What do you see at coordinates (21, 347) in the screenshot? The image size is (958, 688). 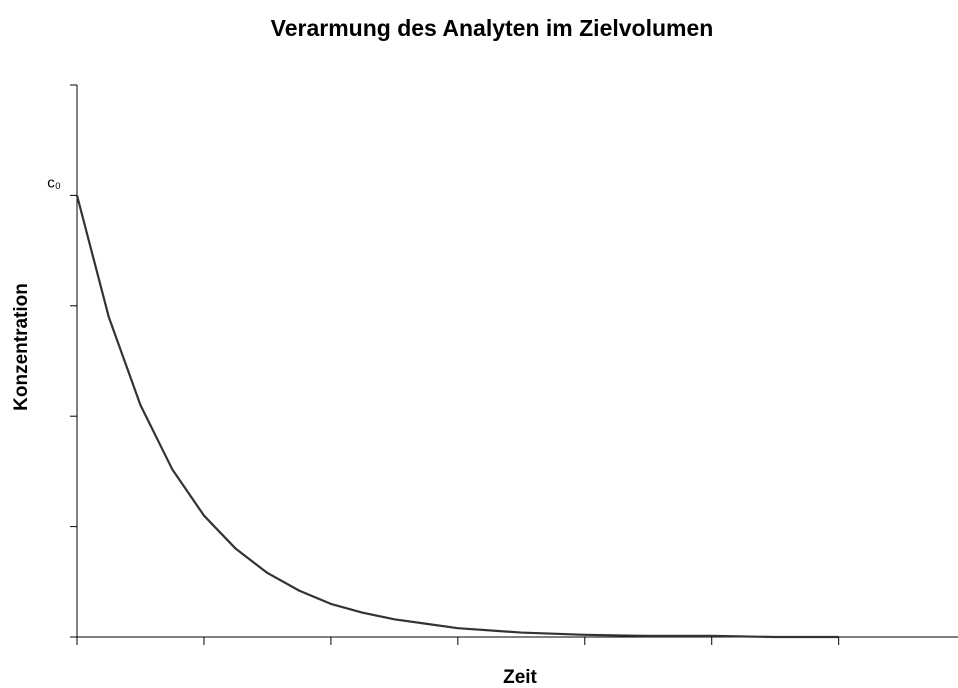 I see `y-axis-label: Konzentration` at bounding box center [21, 347].